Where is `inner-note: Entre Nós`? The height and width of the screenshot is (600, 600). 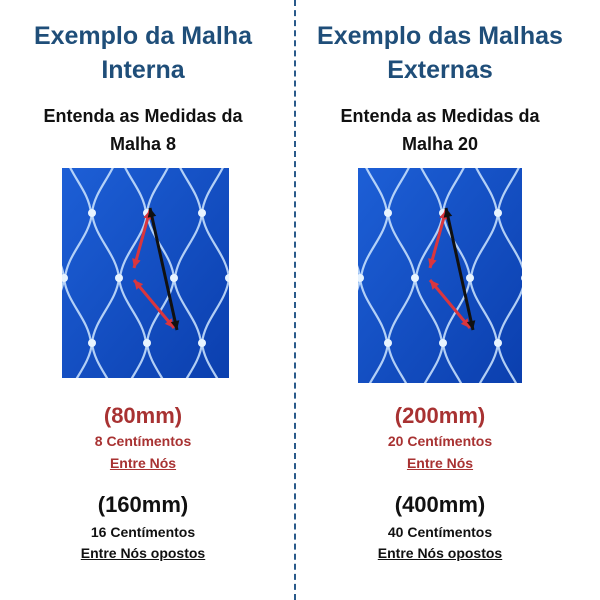 inner-note: Entre Nós is located at coordinates (143, 463).